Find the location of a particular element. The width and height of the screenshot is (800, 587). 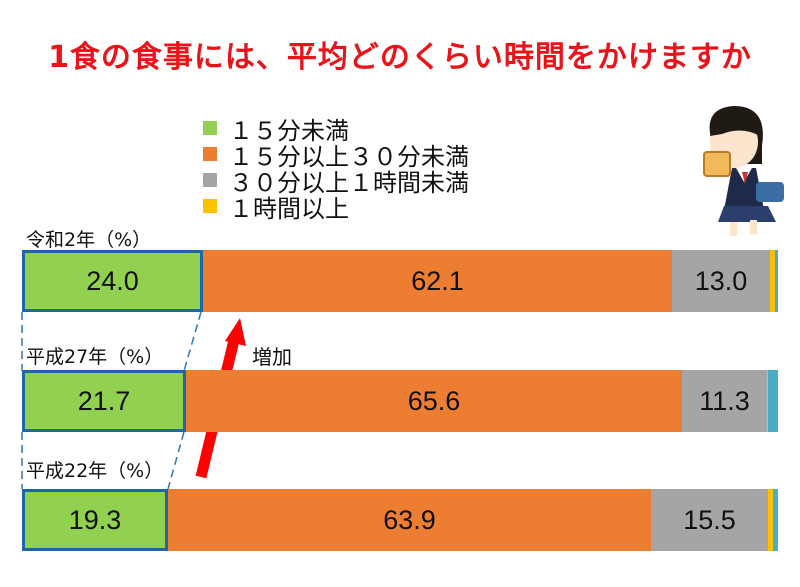

legend-label: １５分以上３０分未満 is located at coordinates (349, 156).